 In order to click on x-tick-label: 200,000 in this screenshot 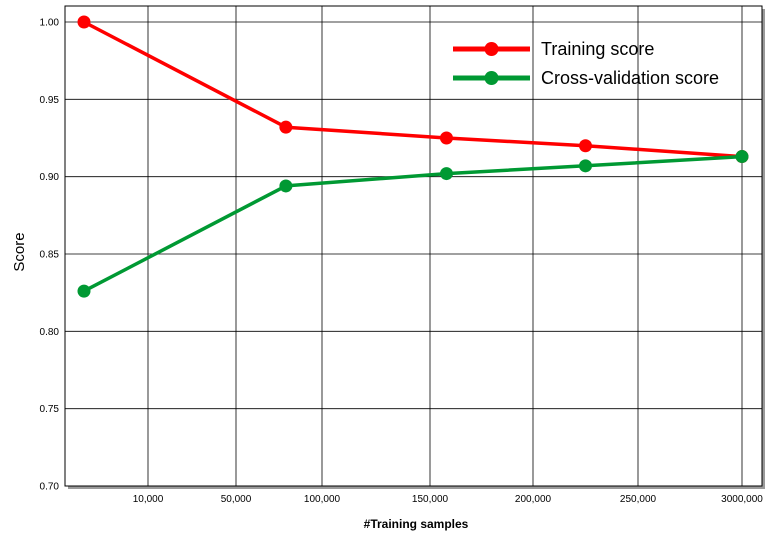, I will do `click(533, 499)`.